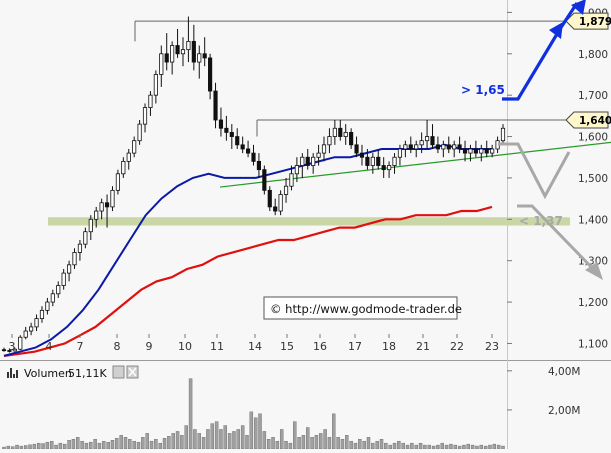 Image resolution: width=611 pixels, height=453 pixels. Describe the element at coordinates (80, 346) in the screenshot. I see `x-tick-label: 7` at that location.